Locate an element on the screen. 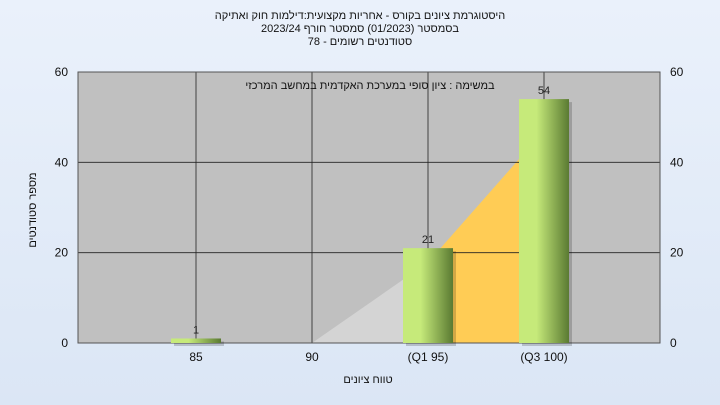 Image resolution: width=720 pixels, height=405 pixels. title-line-2: בסמסטר (01/2023) סמסטר חורף 2023/24 is located at coordinates (360, 29).